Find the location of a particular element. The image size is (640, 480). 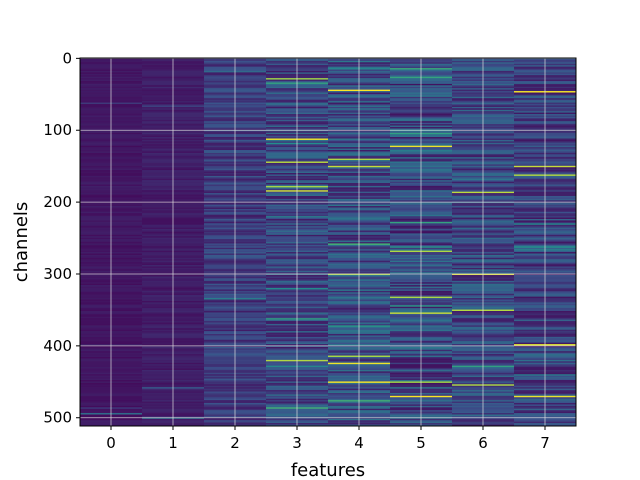

y-tick-label: 300 is located at coordinates (57, 274).